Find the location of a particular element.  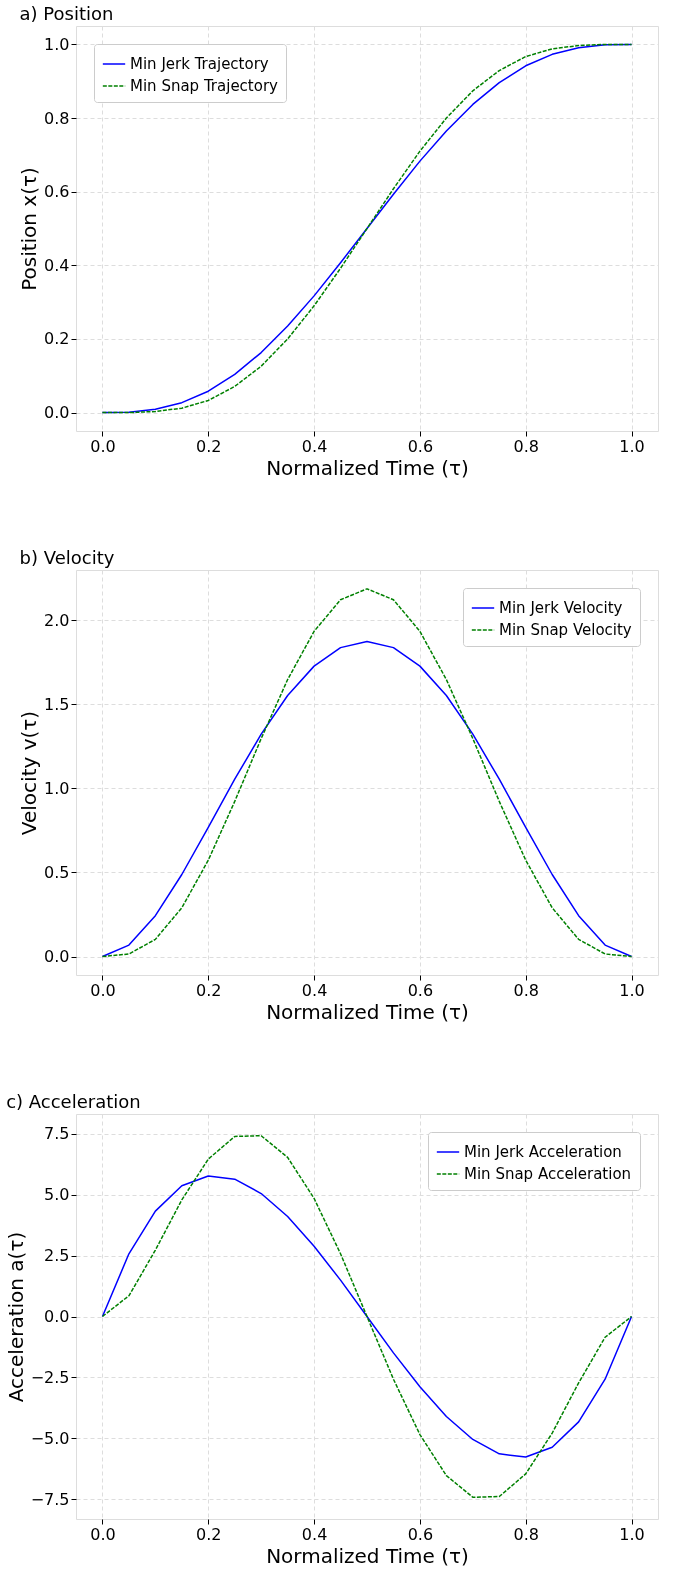

y-tick-label: −5.0 is located at coordinates (50, 1438).